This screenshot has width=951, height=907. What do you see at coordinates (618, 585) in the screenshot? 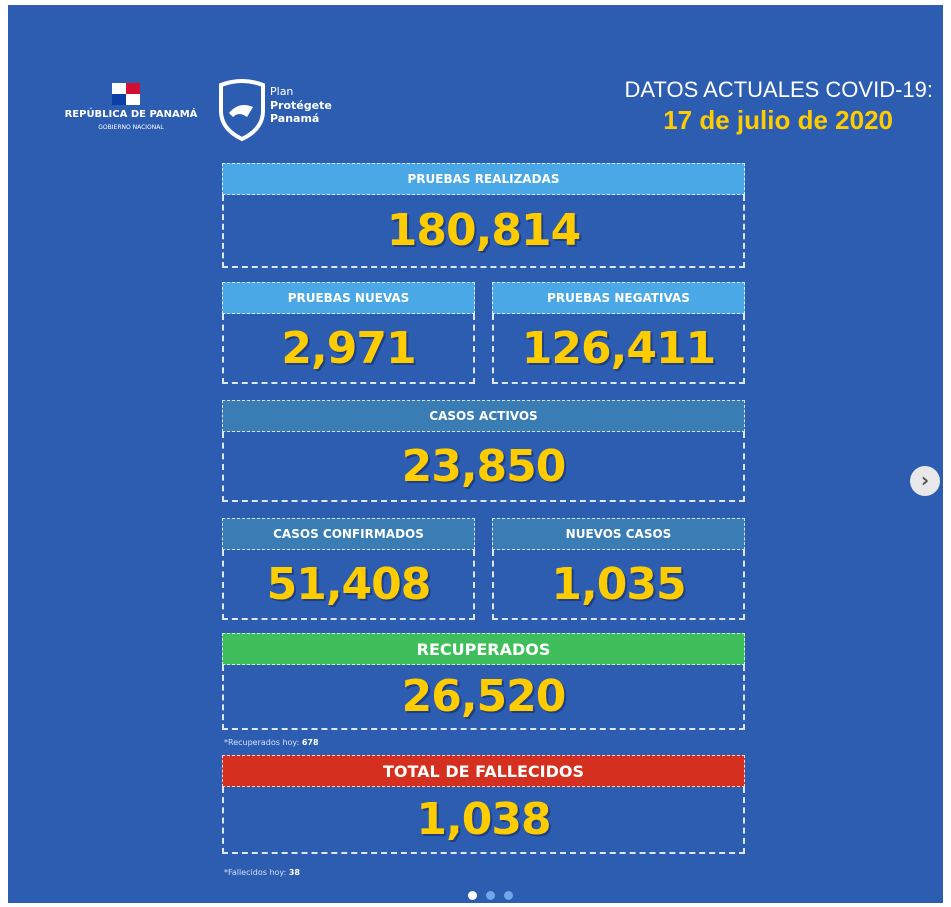
I see `stat-value: 1,035` at bounding box center [618, 585].